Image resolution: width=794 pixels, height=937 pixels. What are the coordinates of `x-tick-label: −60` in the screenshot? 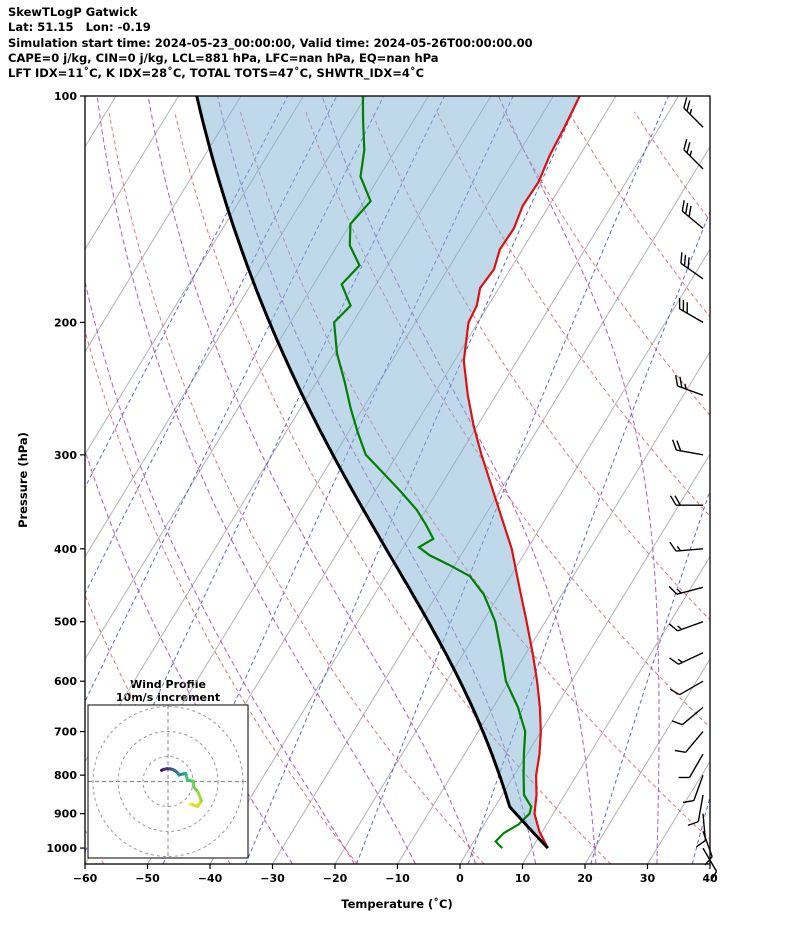 It's located at (85, 878).